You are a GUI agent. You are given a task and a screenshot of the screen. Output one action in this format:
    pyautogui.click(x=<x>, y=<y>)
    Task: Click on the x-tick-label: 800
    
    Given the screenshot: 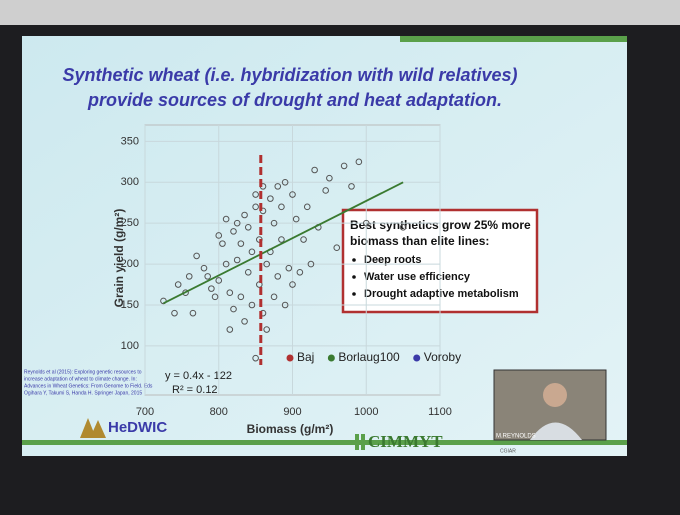 What is the action you would take?
    pyautogui.click(x=219, y=412)
    